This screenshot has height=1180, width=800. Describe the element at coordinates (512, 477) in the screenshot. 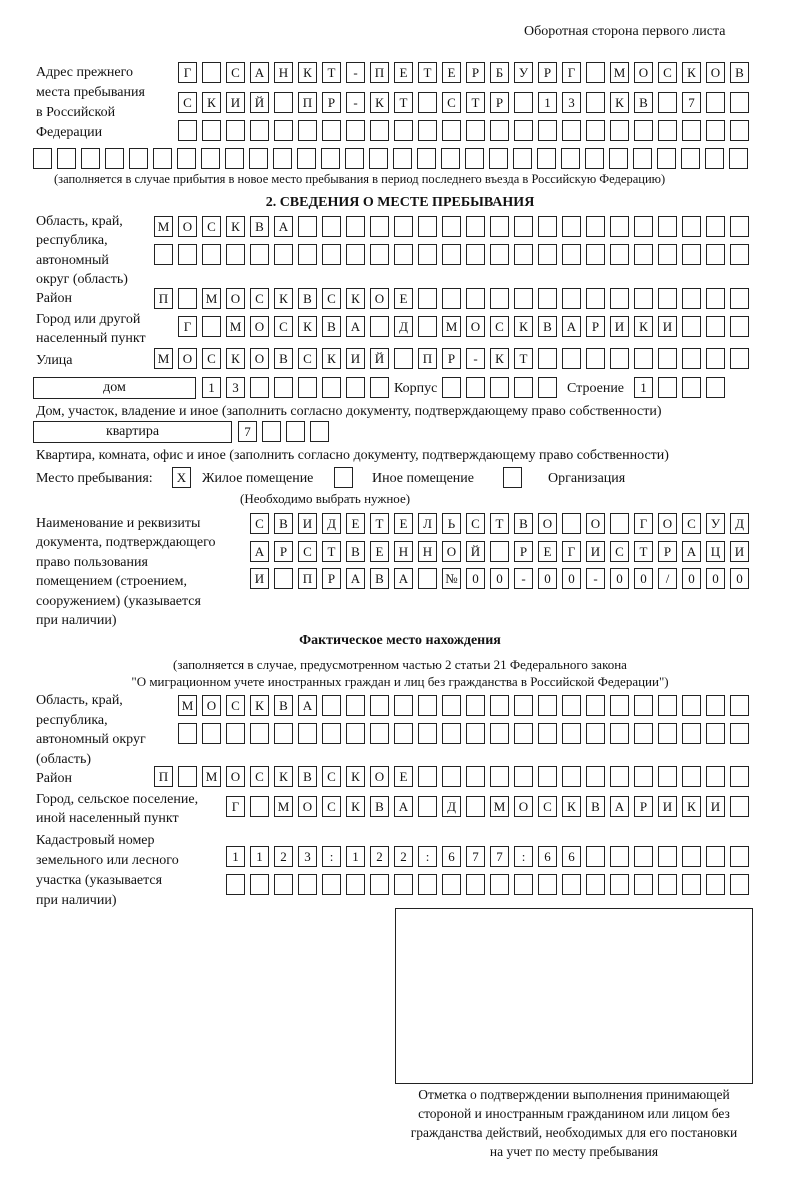

I see `stay-checkbox-organization` at that location.